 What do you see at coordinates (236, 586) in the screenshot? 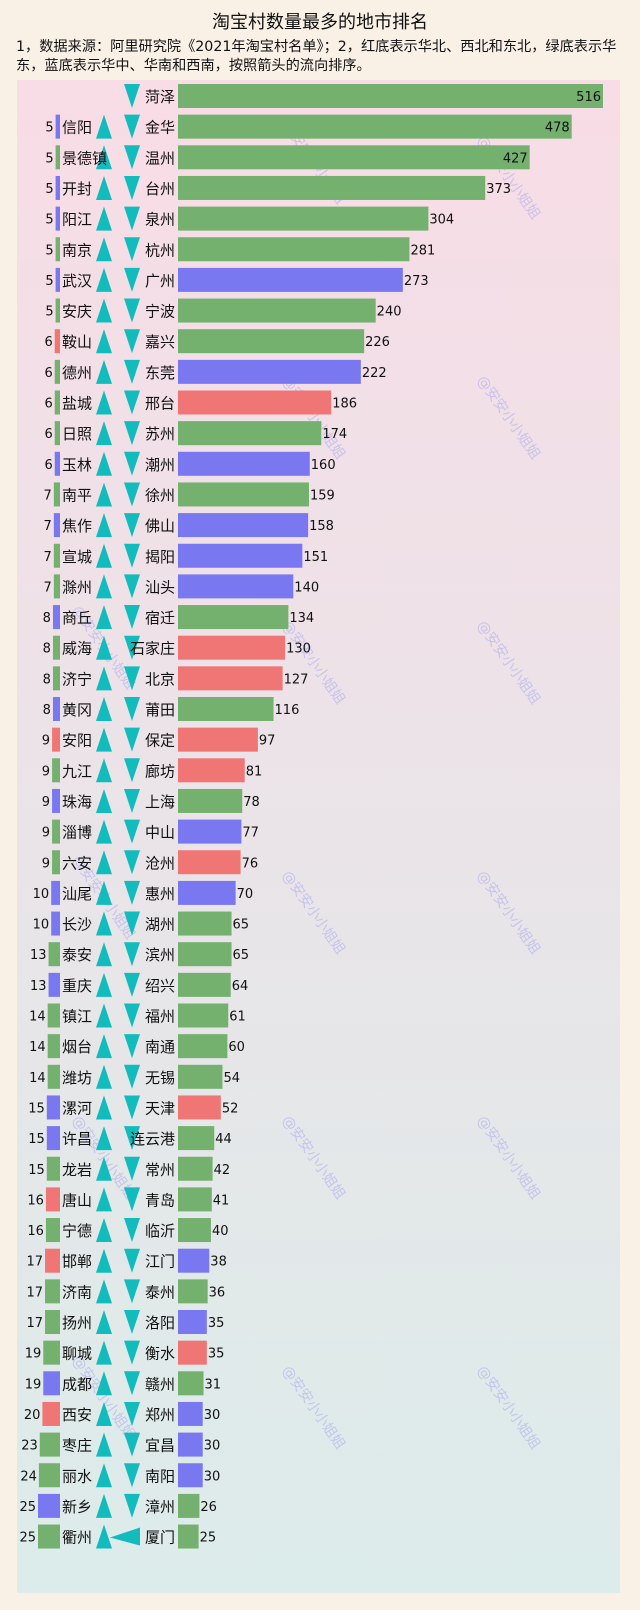
I see `bar-汕头` at bounding box center [236, 586].